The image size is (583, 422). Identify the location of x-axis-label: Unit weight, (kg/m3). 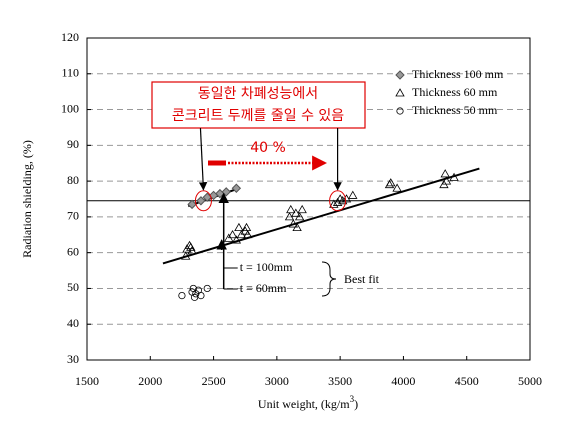
(308, 402).